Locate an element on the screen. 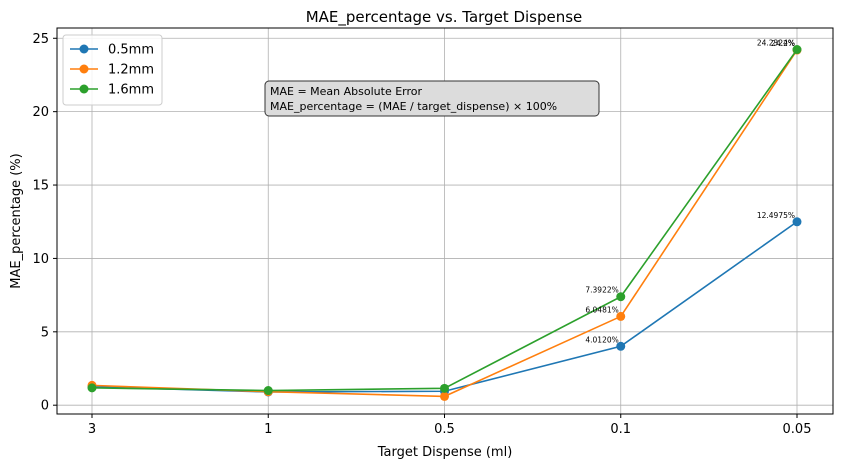 The height and width of the screenshot is (468, 842). legend-item: 1.6mm is located at coordinates (112, 90).